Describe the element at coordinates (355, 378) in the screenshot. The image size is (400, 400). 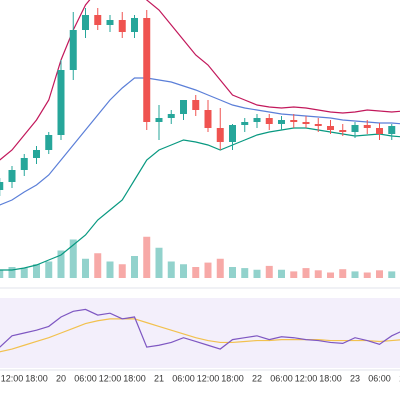
I see `x-tick-label: 23` at that location.